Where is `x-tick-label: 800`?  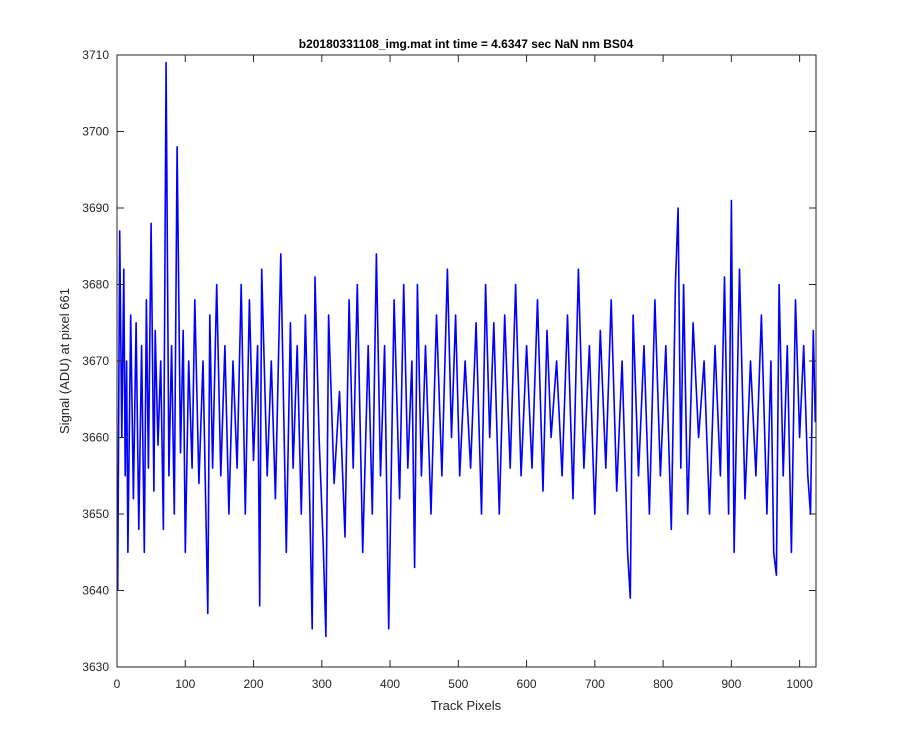 x-tick-label: 800 is located at coordinates (663, 684).